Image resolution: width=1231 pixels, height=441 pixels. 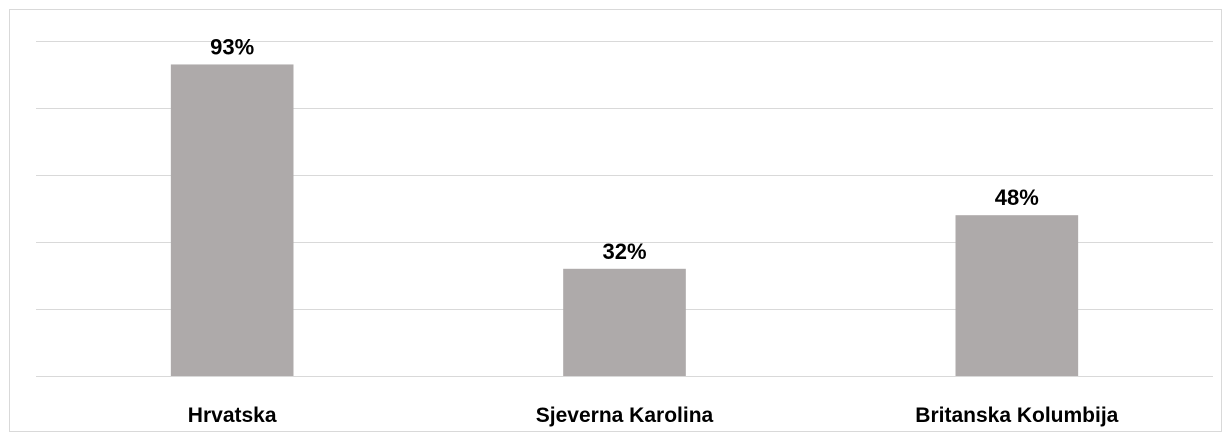 What do you see at coordinates (232, 46) in the screenshot?
I see `data-label-1: 93%` at bounding box center [232, 46].